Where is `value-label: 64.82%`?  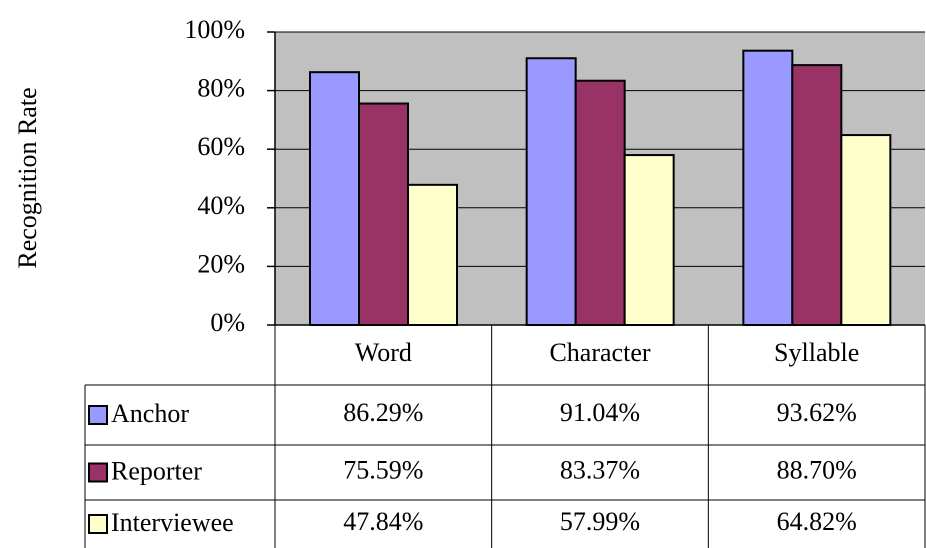
value-label: 64.82% is located at coordinates (817, 521).